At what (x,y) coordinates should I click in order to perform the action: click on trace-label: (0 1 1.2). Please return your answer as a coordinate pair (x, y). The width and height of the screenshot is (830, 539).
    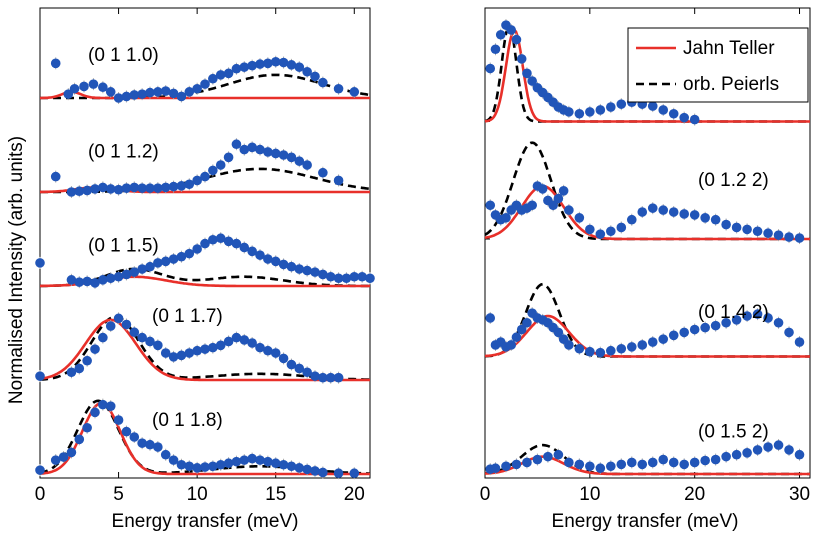
    Looking at the image, I should click on (123, 151).